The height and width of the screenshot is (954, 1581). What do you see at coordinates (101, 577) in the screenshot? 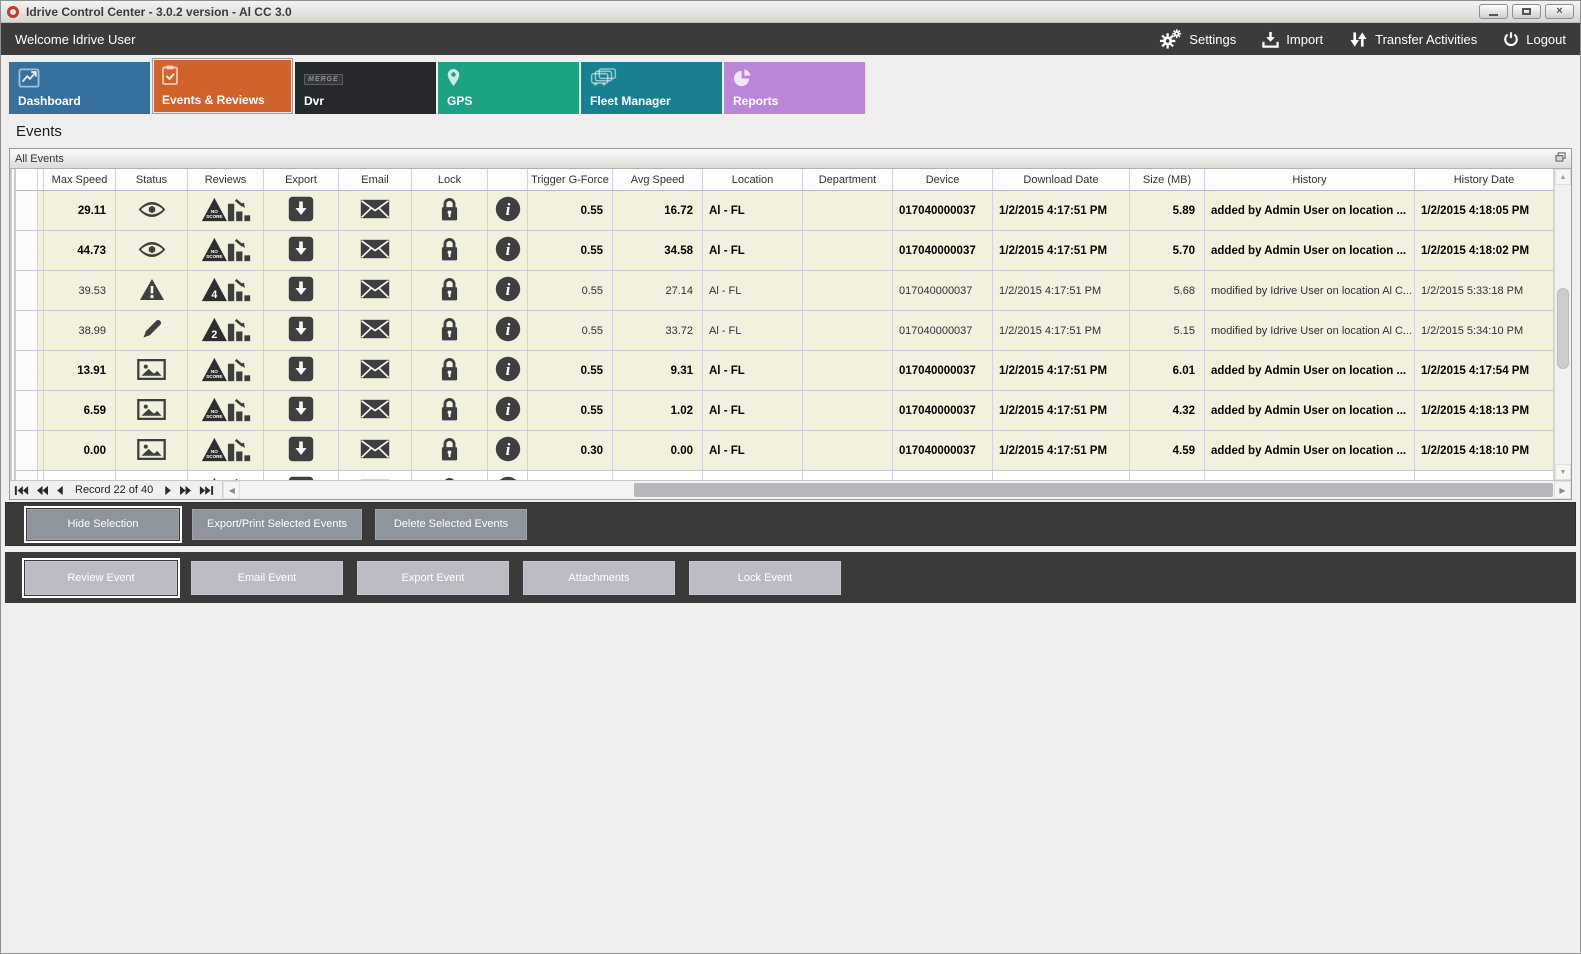
I see `review-event-button: Review Event` at bounding box center [101, 577].